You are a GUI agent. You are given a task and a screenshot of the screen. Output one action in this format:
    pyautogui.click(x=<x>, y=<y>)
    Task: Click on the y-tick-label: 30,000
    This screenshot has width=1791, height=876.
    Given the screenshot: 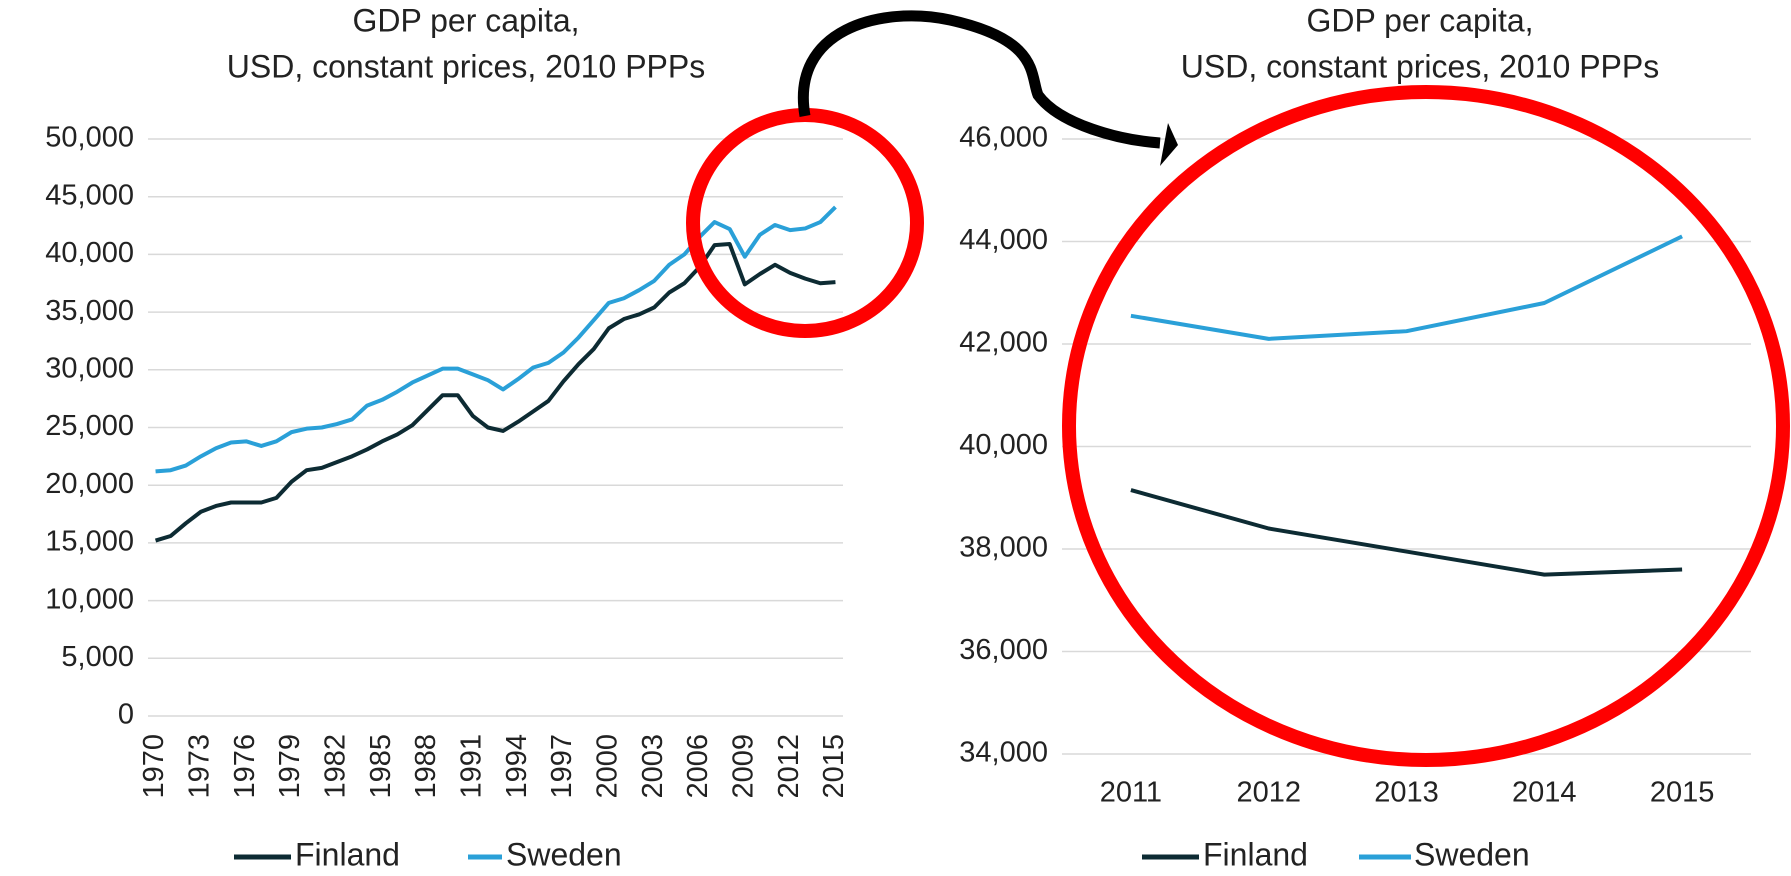 What is the action you would take?
    pyautogui.click(x=89, y=368)
    